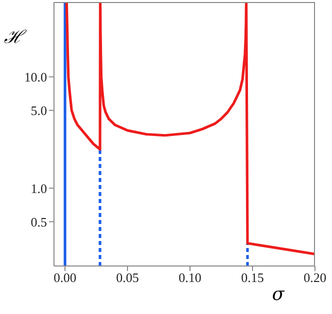 The height and width of the screenshot is (314, 332). I want to click on x-tick-label: 0.20, so click(315, 278).